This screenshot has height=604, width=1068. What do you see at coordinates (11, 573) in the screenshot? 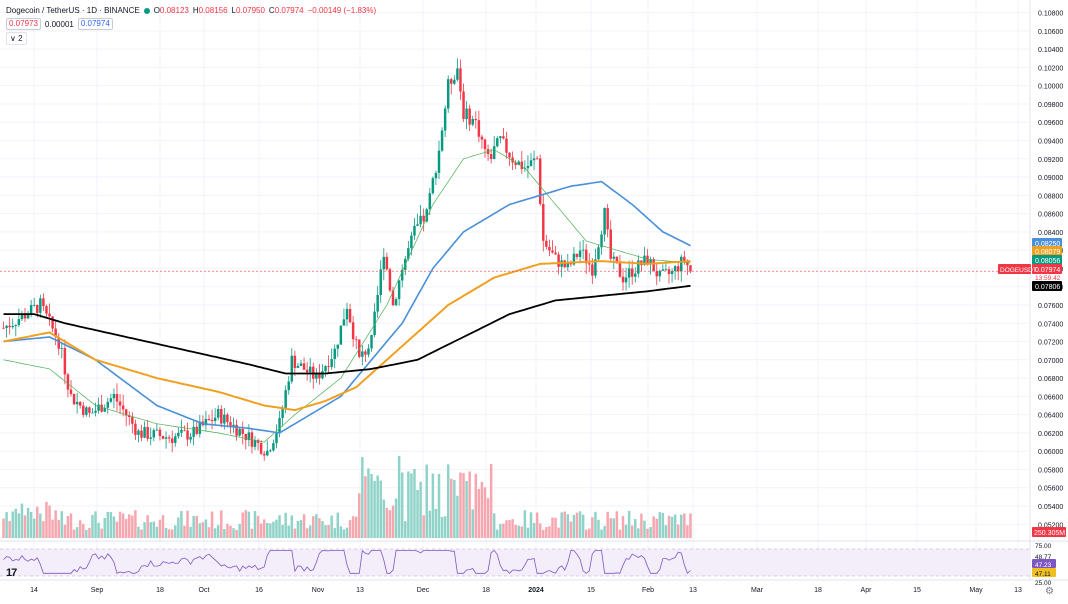
I see `tradingview-logo-icon: 17` at bounding box center [11, 573].